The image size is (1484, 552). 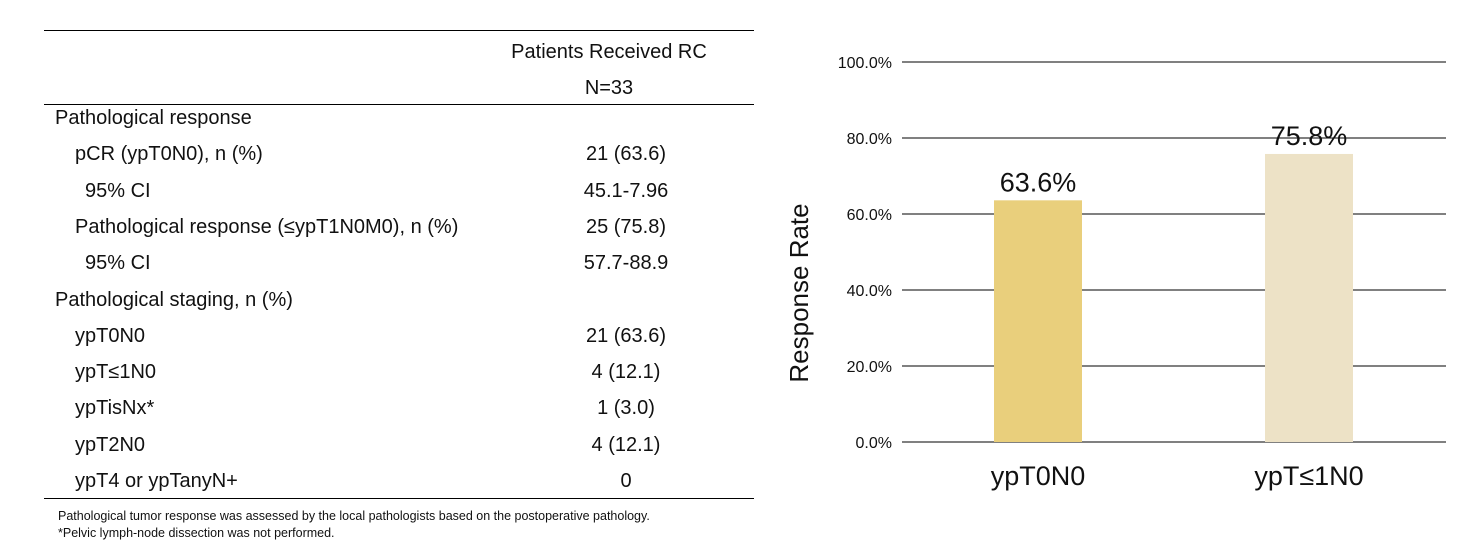 What do you see at coordinates (865, 63) in the screenshot?
I see `y-tick-label: 100.0%` at bounding box center [865, 63].